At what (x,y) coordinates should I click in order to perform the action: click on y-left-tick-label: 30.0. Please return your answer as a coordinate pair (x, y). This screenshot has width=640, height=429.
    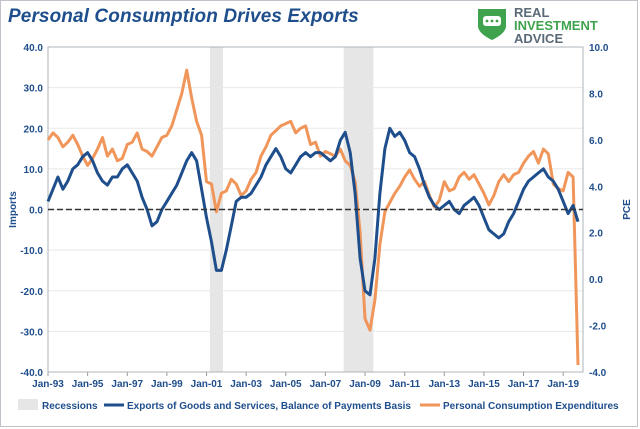
    Looking at the image, I should click on (34, 89).